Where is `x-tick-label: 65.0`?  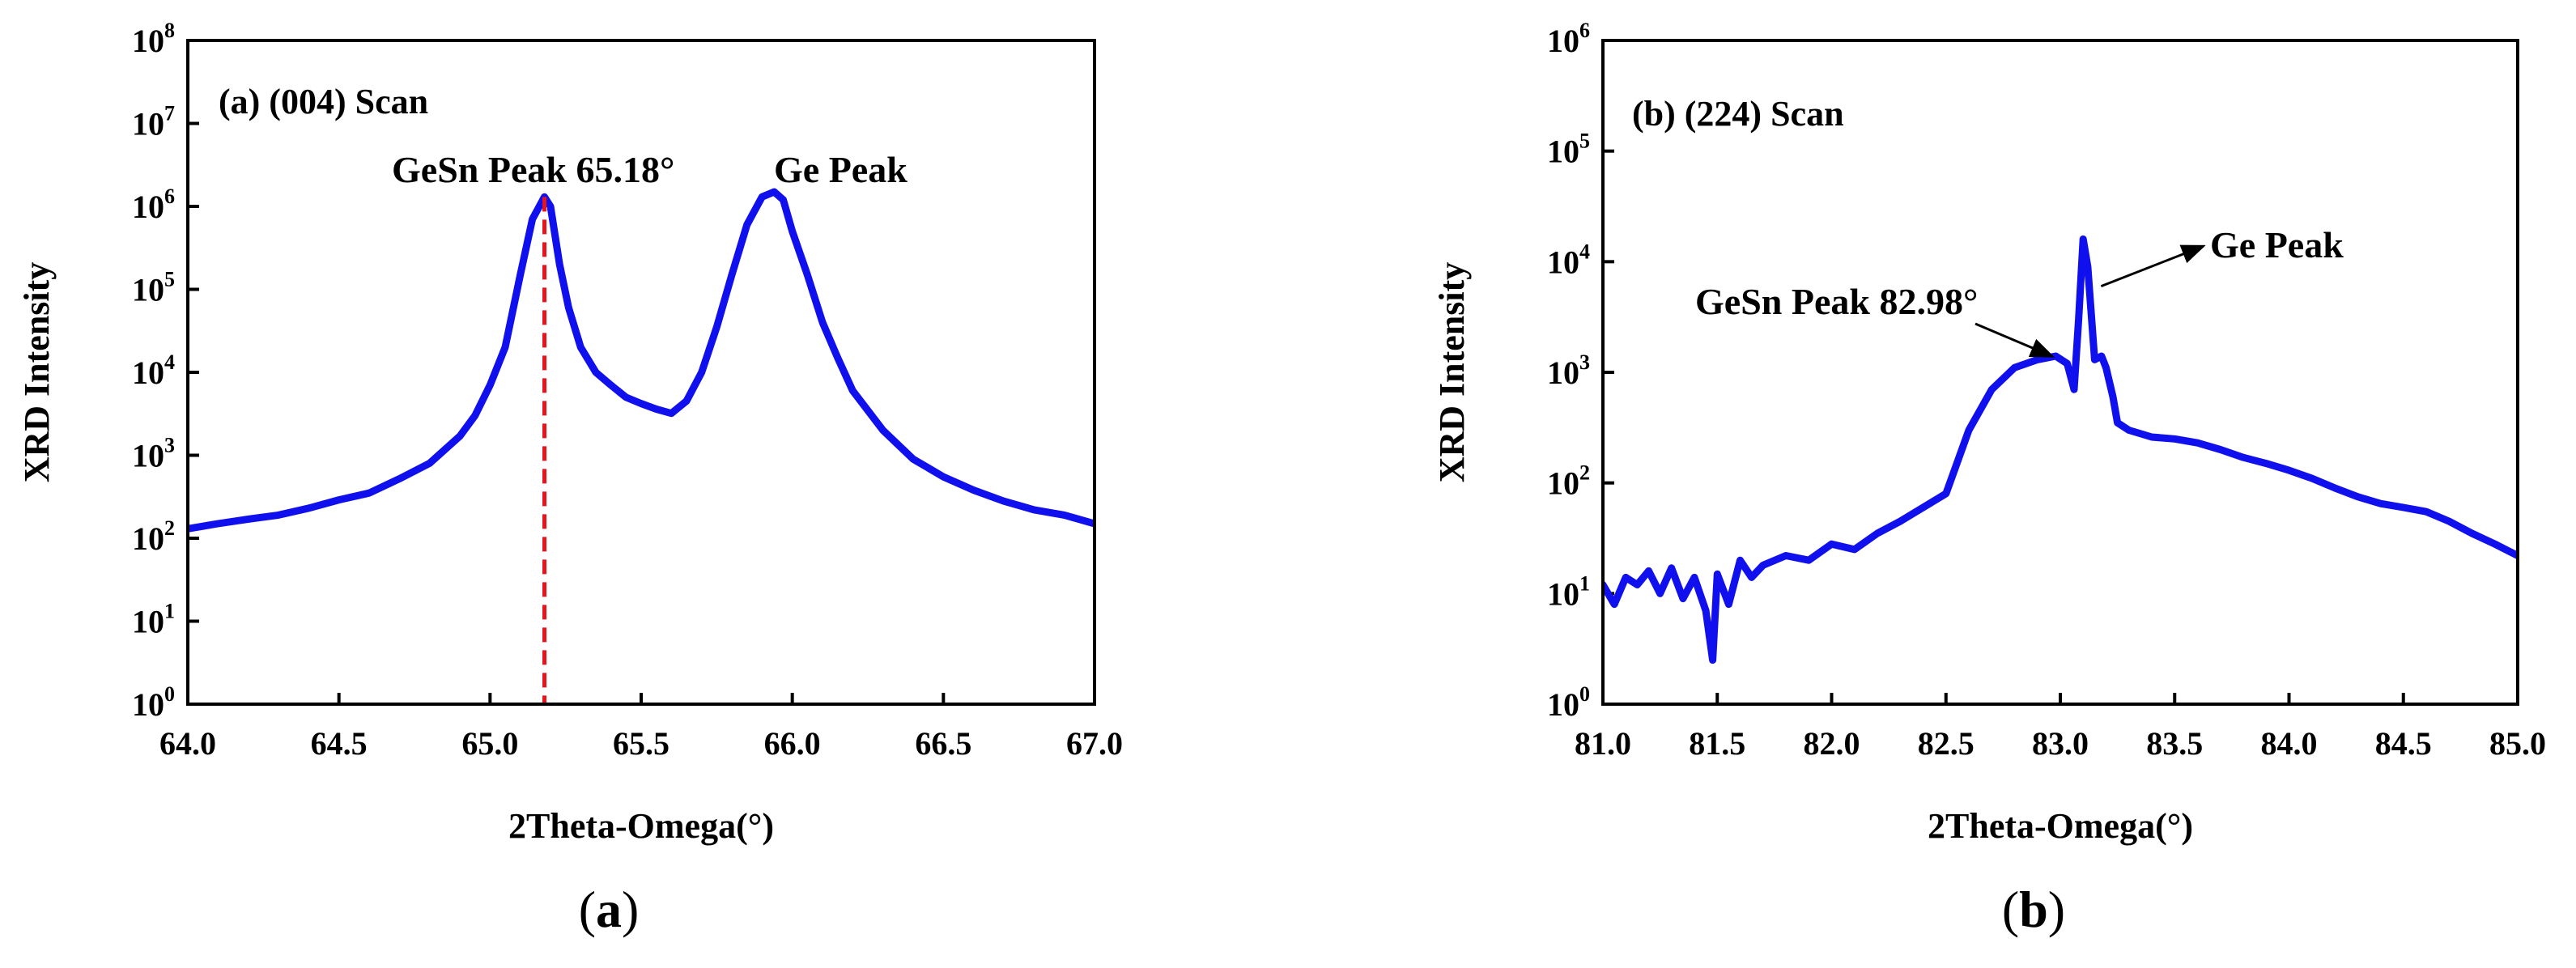 x-tick-label: 65.0 is located at coordinates (490, 743).